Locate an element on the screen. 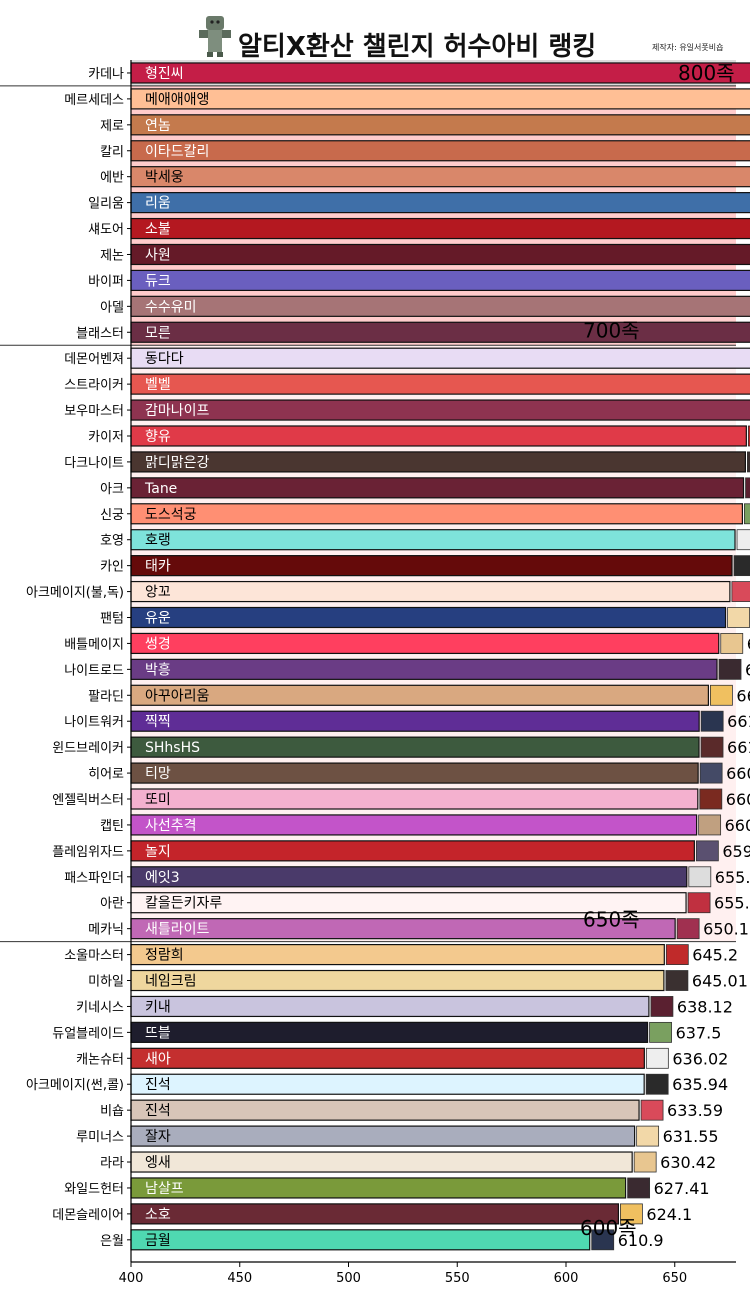  job-label: 섀도어 is located at coordinates (106, 230).